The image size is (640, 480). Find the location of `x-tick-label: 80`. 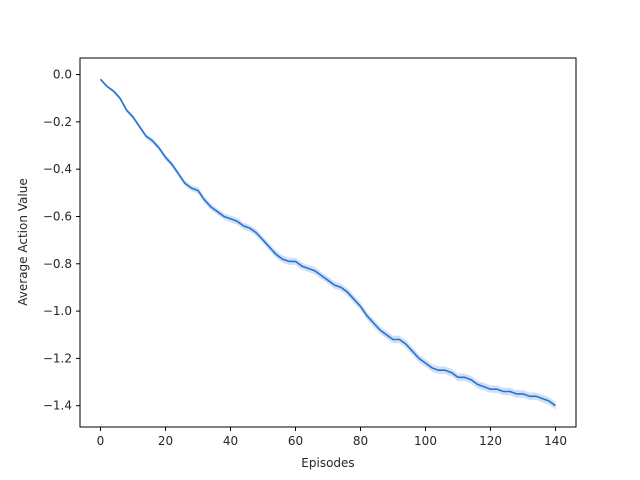

x-tick-label: 80 is located at coordinates (360, 441).